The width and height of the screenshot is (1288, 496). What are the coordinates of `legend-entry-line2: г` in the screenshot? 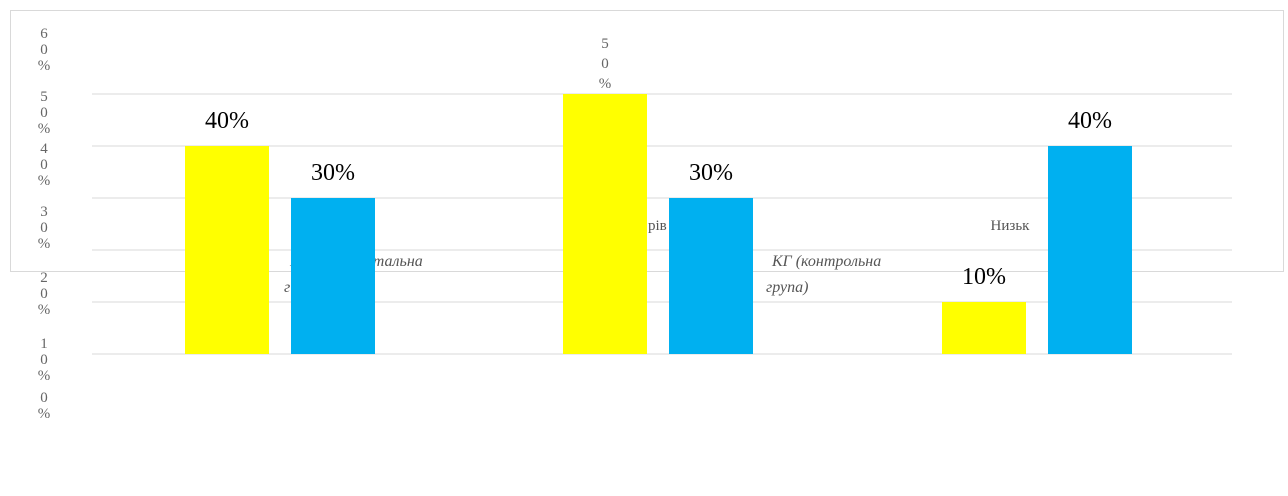 It's located at (287, 287).